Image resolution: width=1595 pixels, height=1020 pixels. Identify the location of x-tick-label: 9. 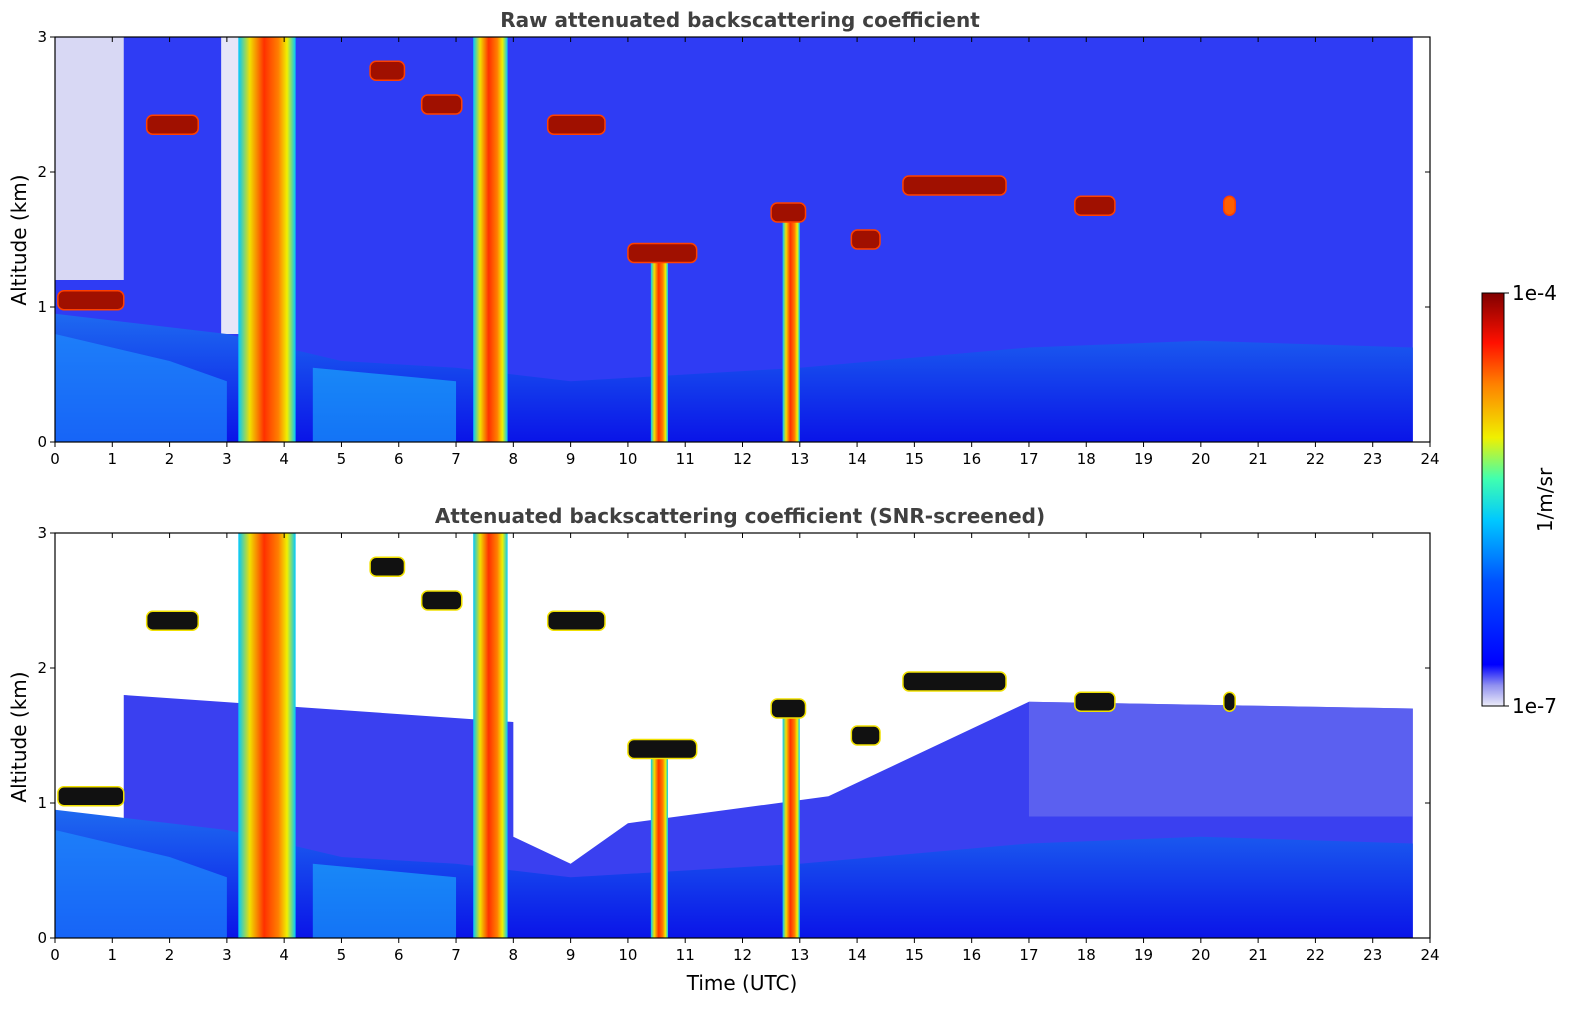
(571, 955).